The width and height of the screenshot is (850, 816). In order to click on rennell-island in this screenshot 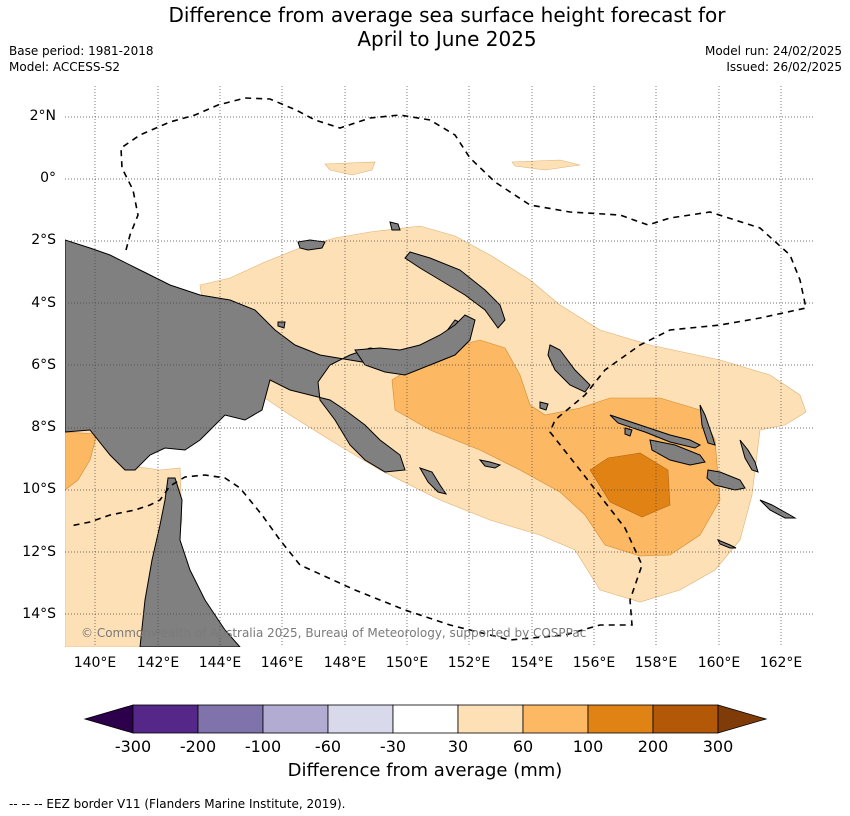, I will do `click(726, 544)`.